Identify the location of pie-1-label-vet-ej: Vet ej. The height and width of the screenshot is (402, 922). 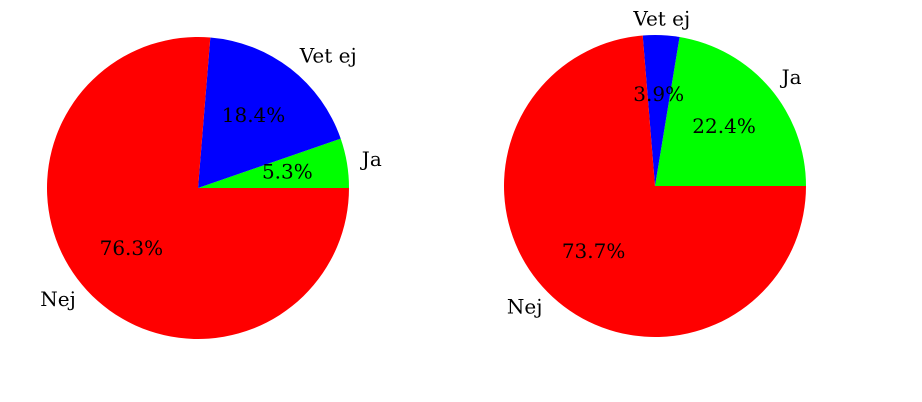
(328, 55).